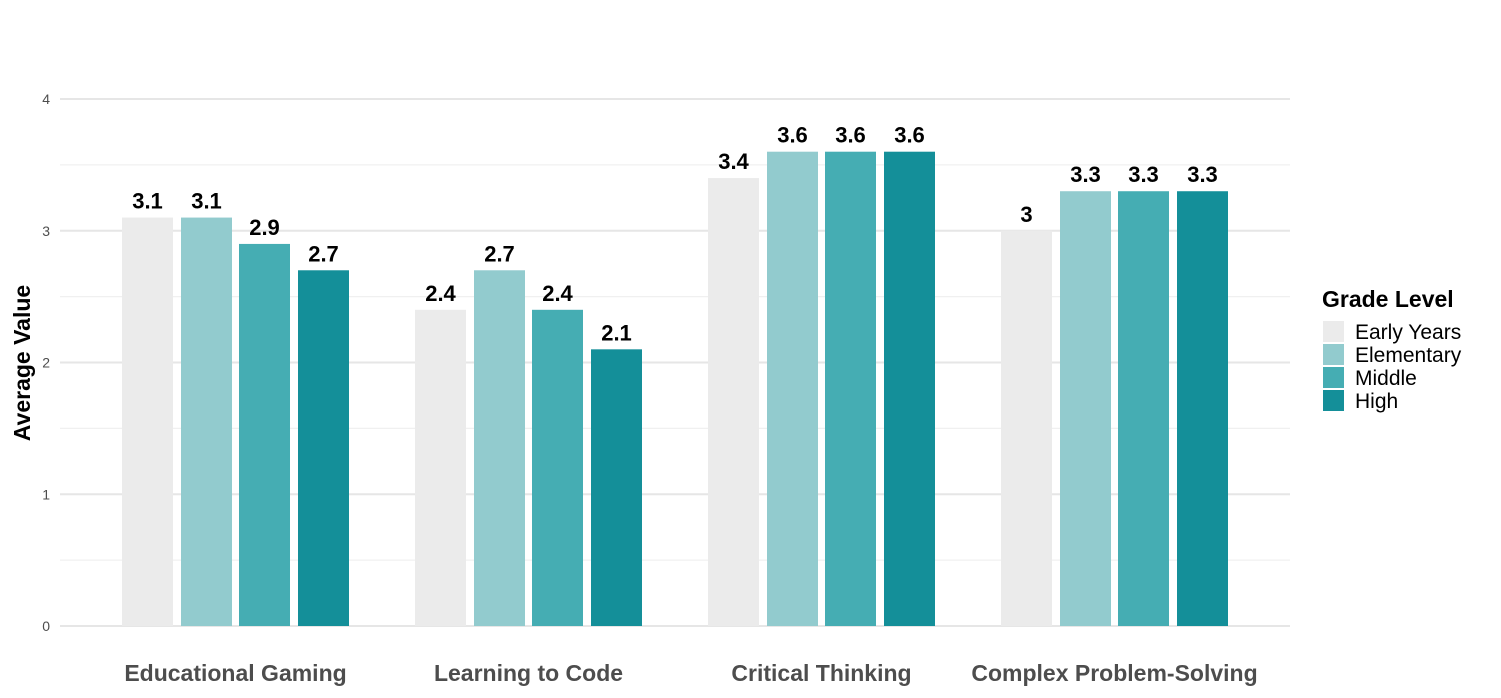  What do you see at coordinates (1388, 299) in the screenshot?
I see `legend-title: Grade Level` at bounding box center [1388, 299].